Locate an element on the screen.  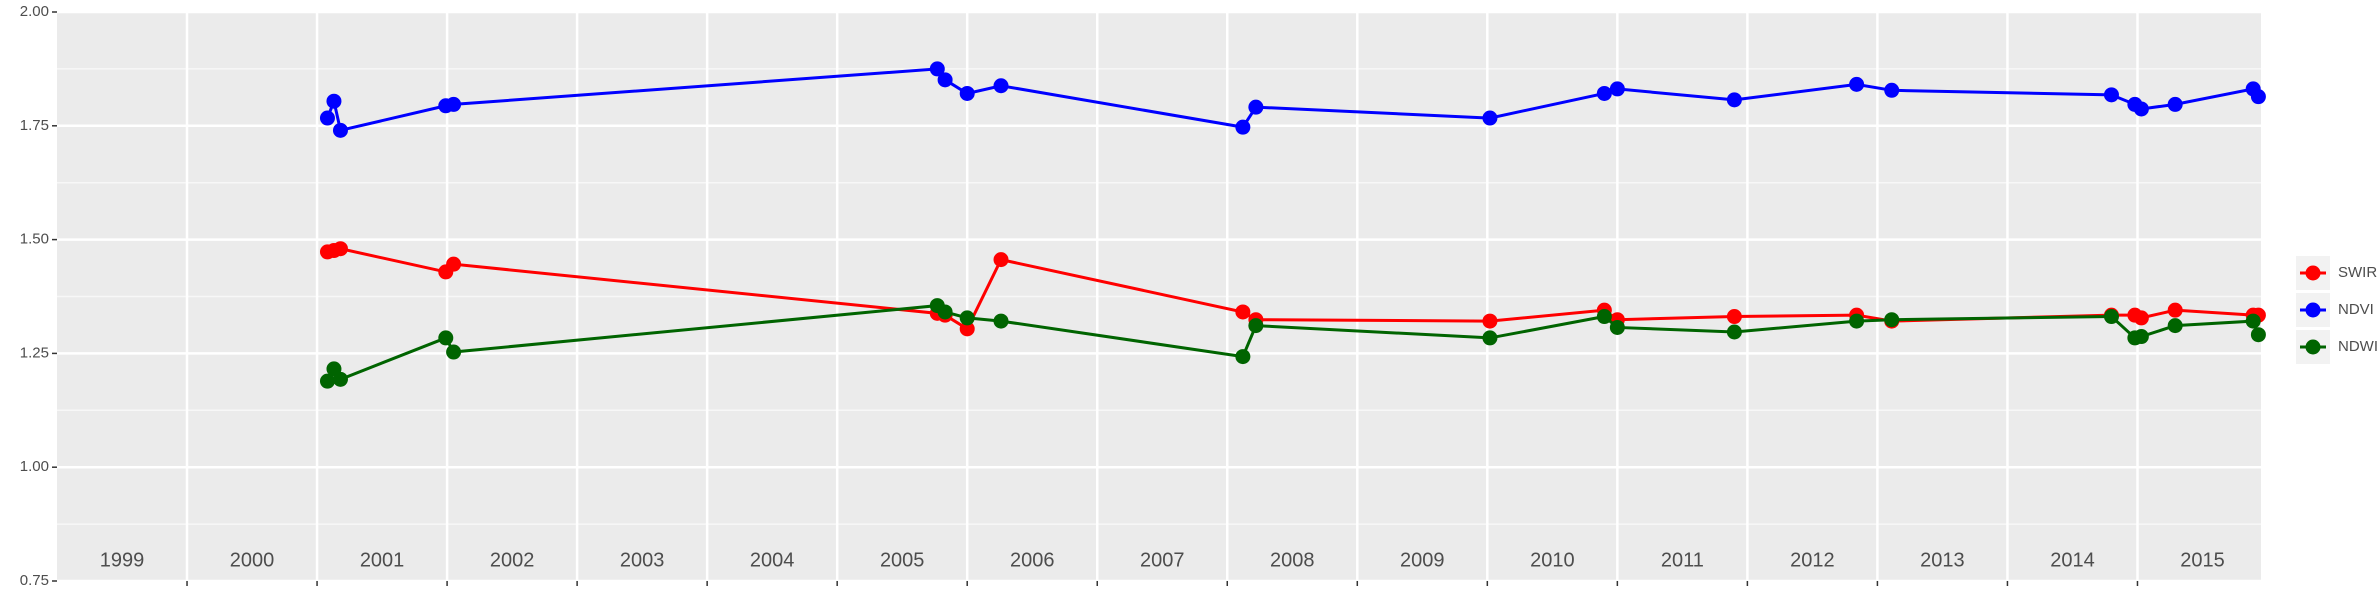
year-label: 2000 is located at coordinates (252, 560).